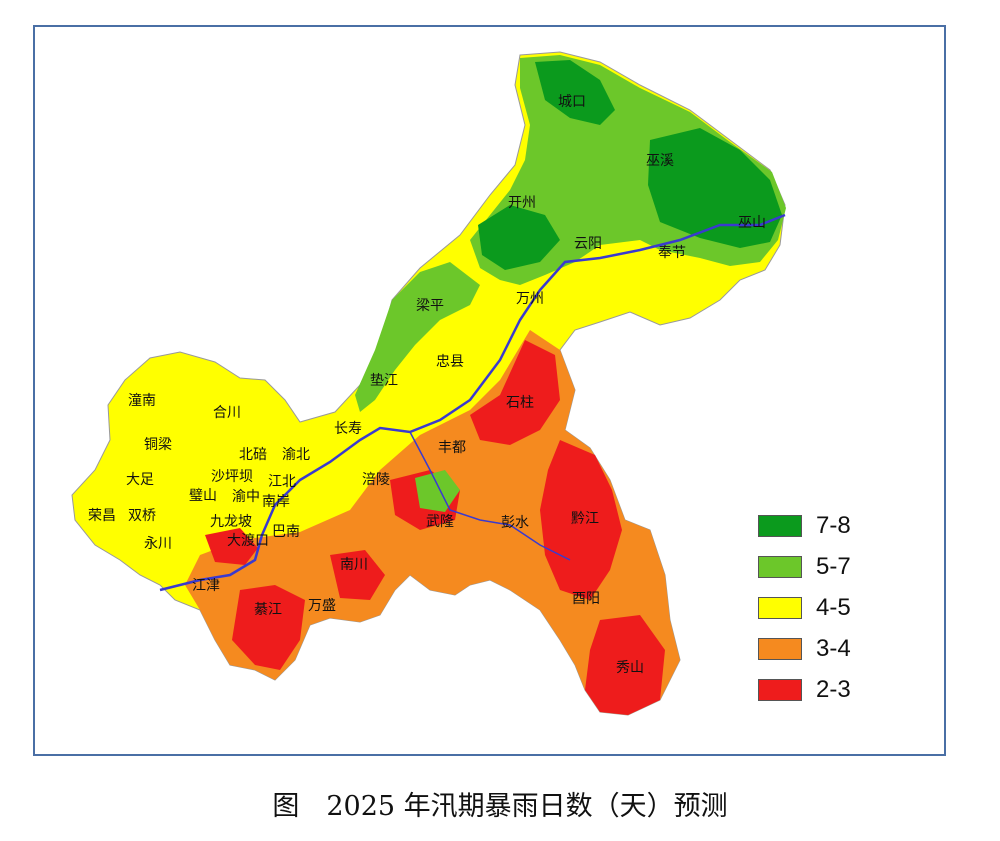  I want to click on zone-2-3-qijiang, so click(268, 627).